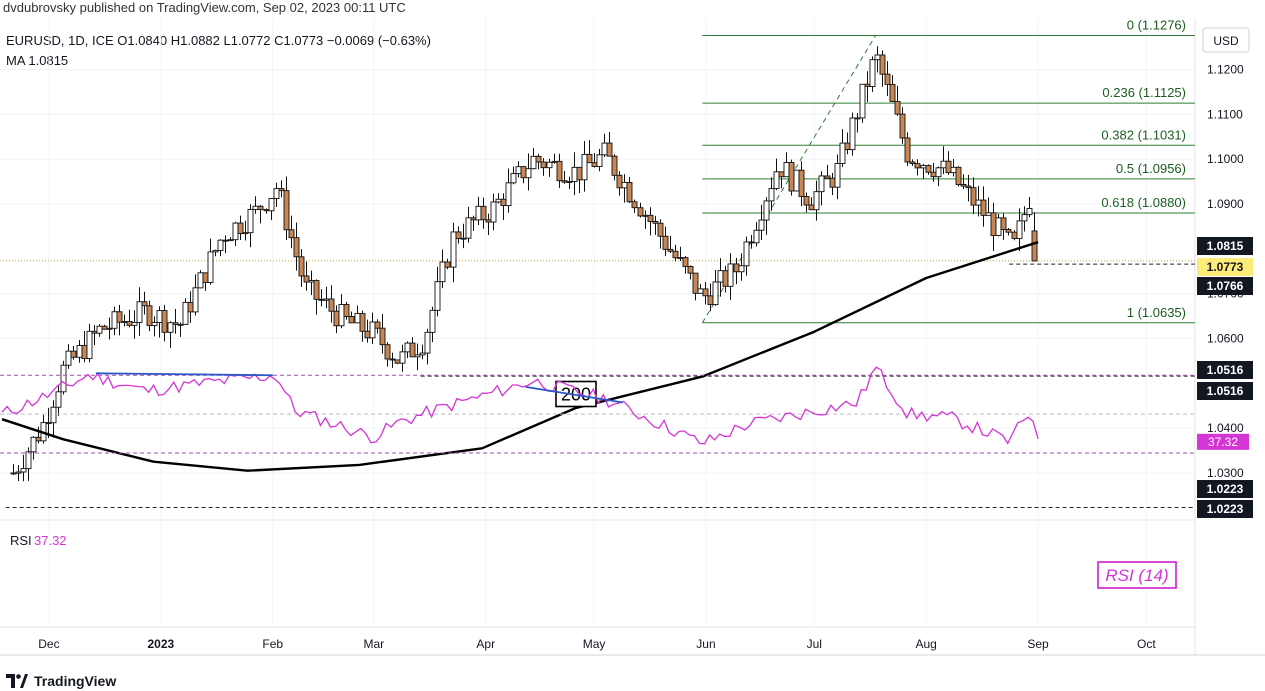 This screenshot has width=1265, height=691. Describe the element at coordinates (1225, 114) in the screenshot. I see `y-tick-label: 1.1100` at that location.